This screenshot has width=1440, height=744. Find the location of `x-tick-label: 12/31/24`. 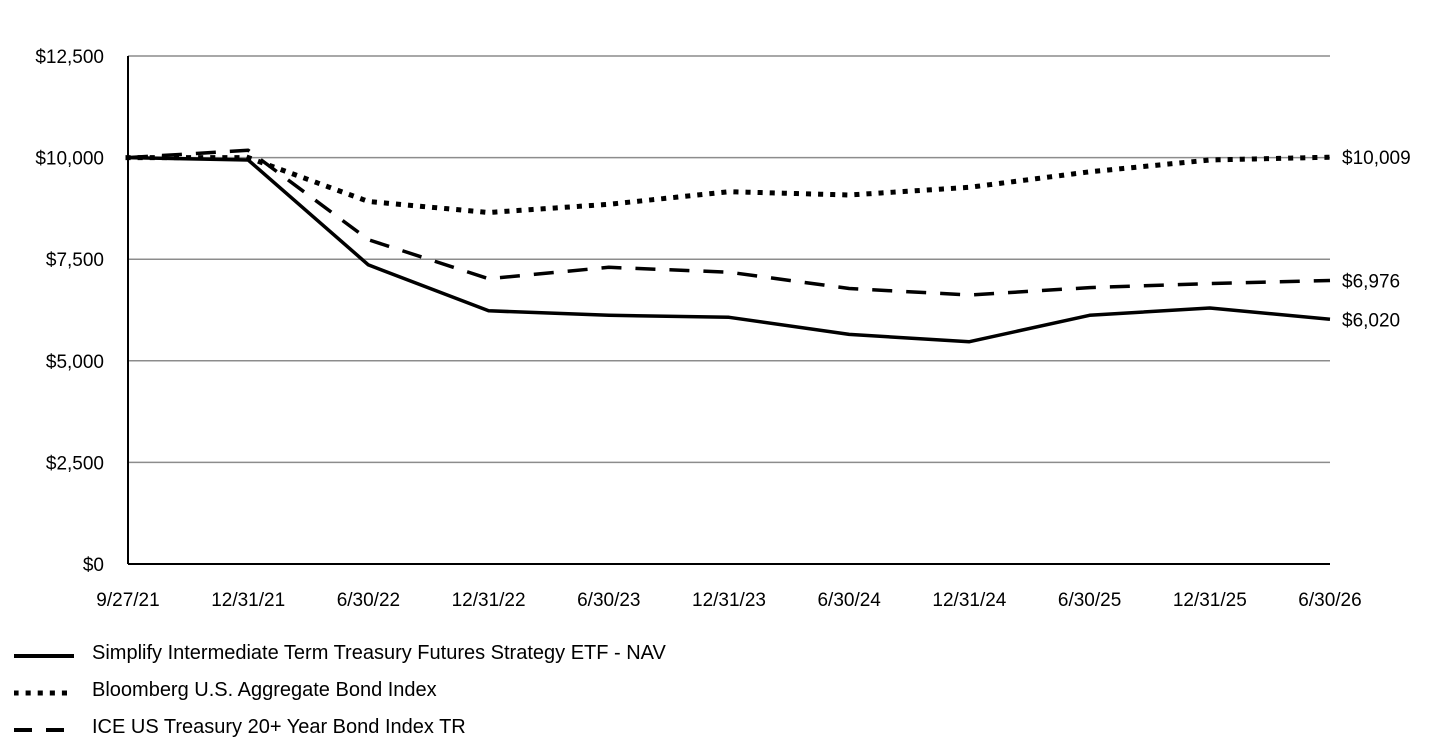

x-tick-label: 12/31/24 is located at coordinates (969, 600).